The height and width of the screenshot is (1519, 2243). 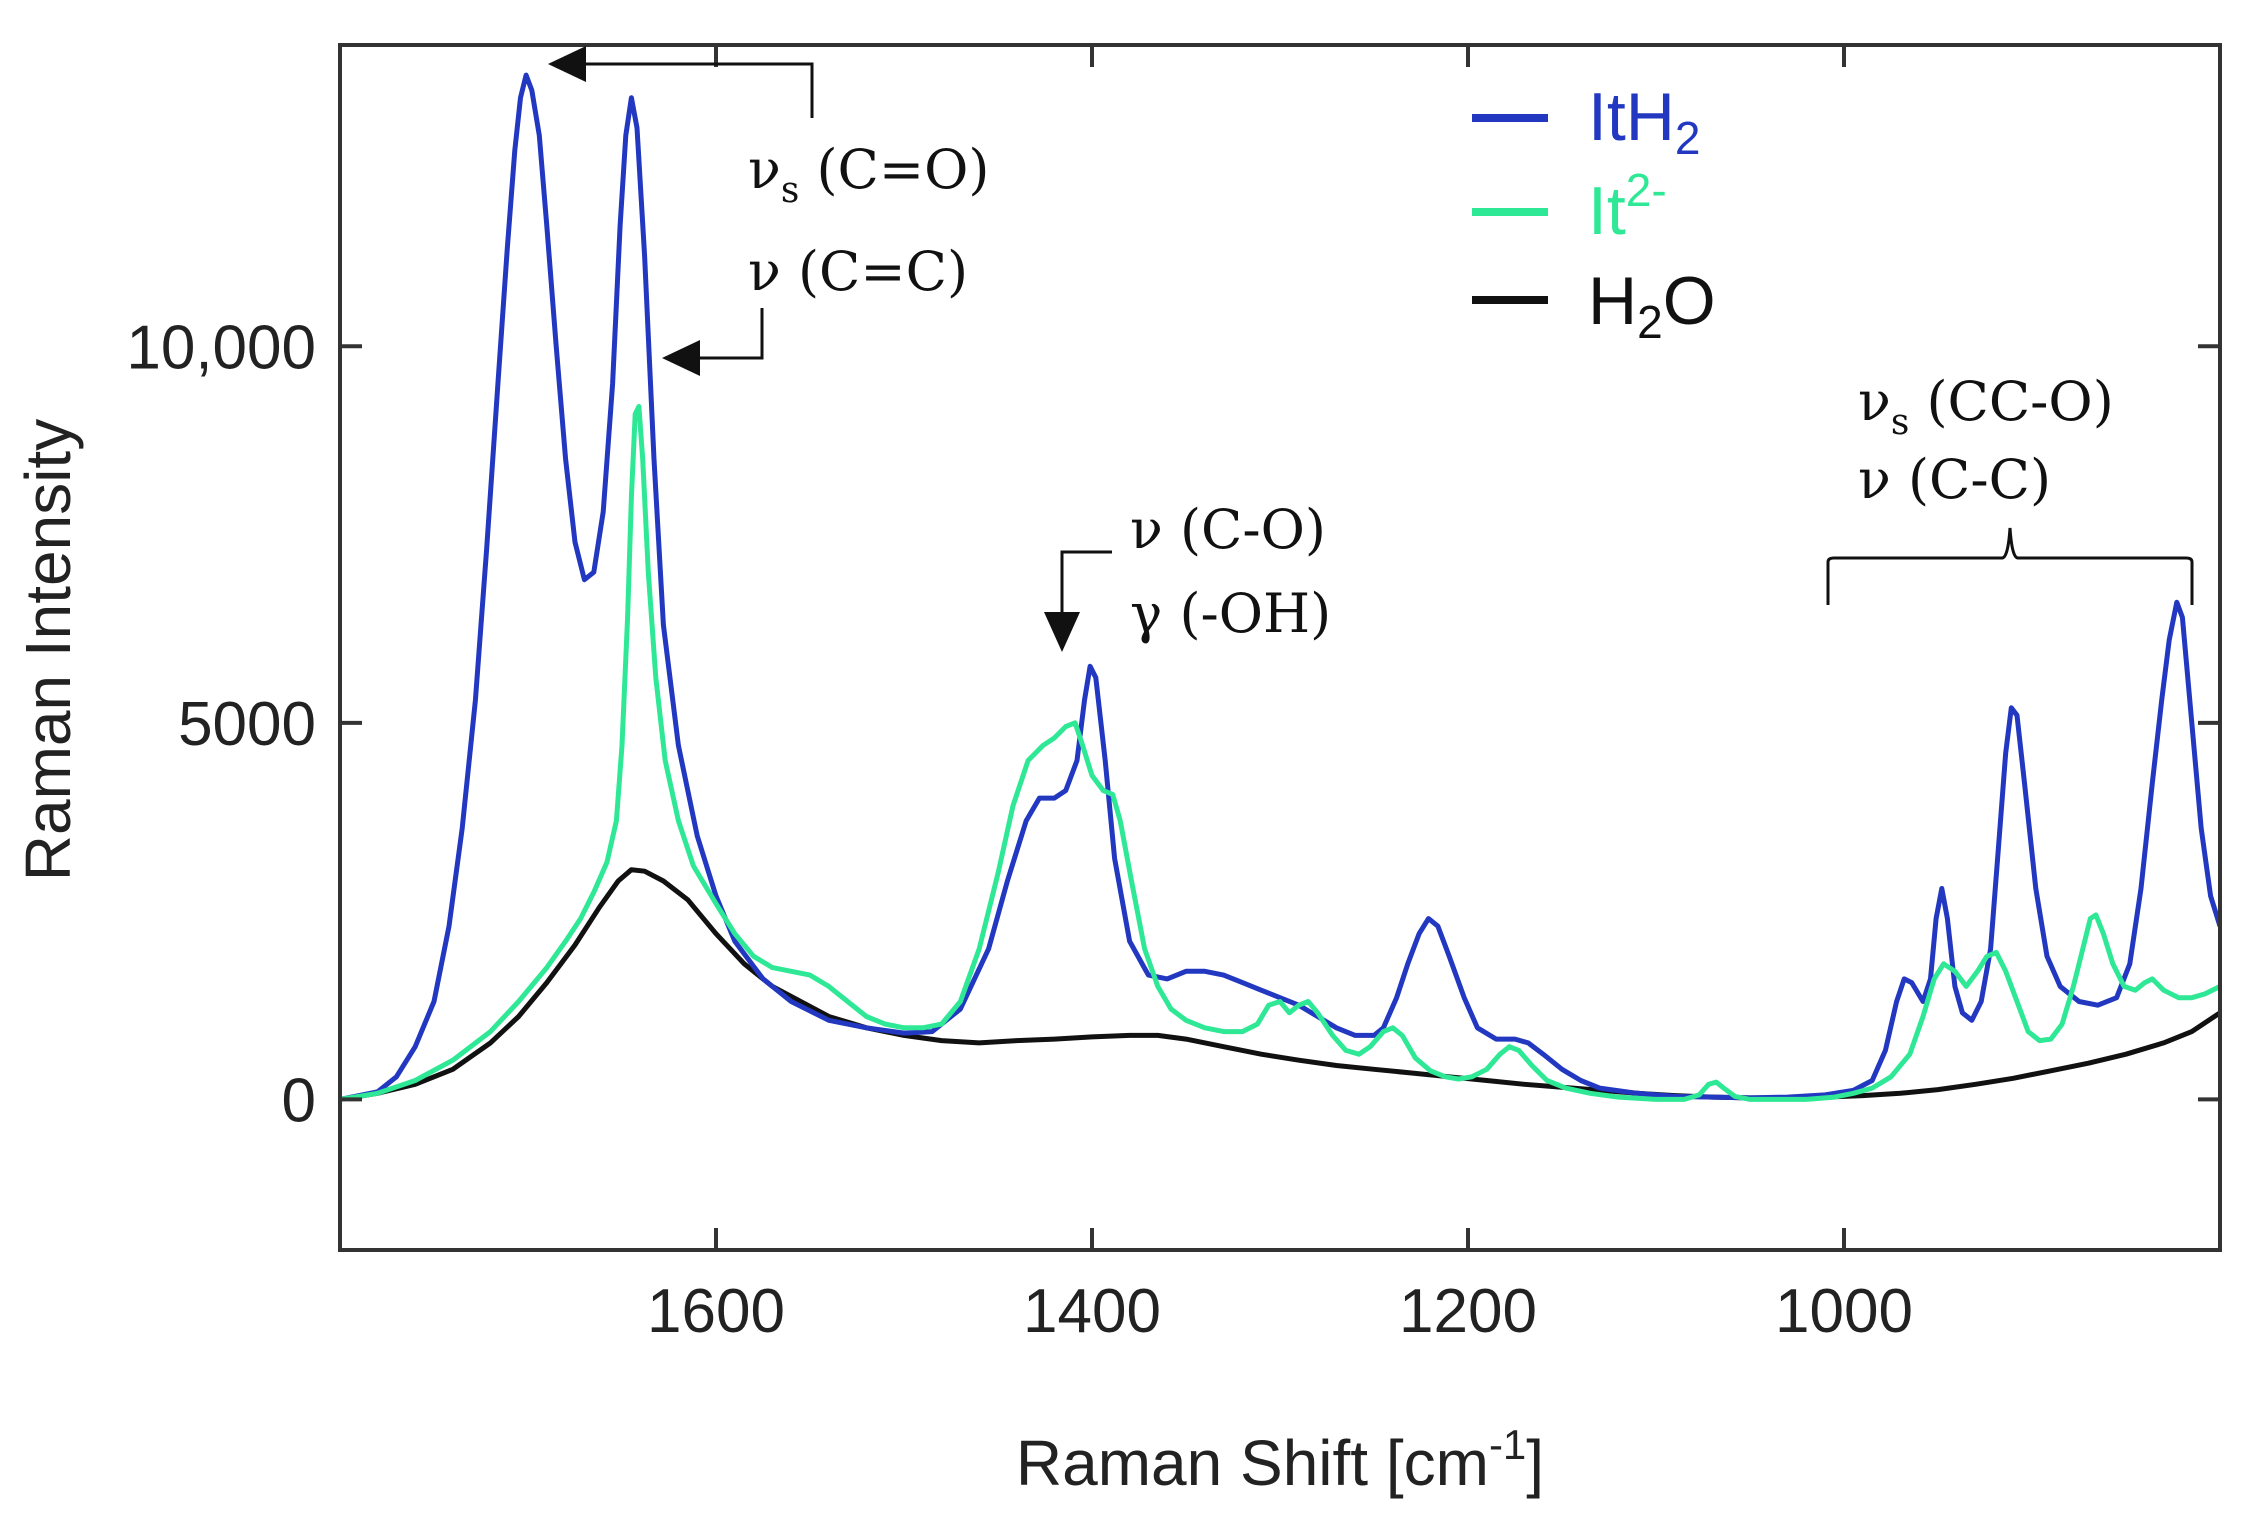 What do you see at coordinates (1228, 529) in the screenshot?
I see `annotation-c-o-bend: ν (C-O)` at bounding box center [1228, 529].